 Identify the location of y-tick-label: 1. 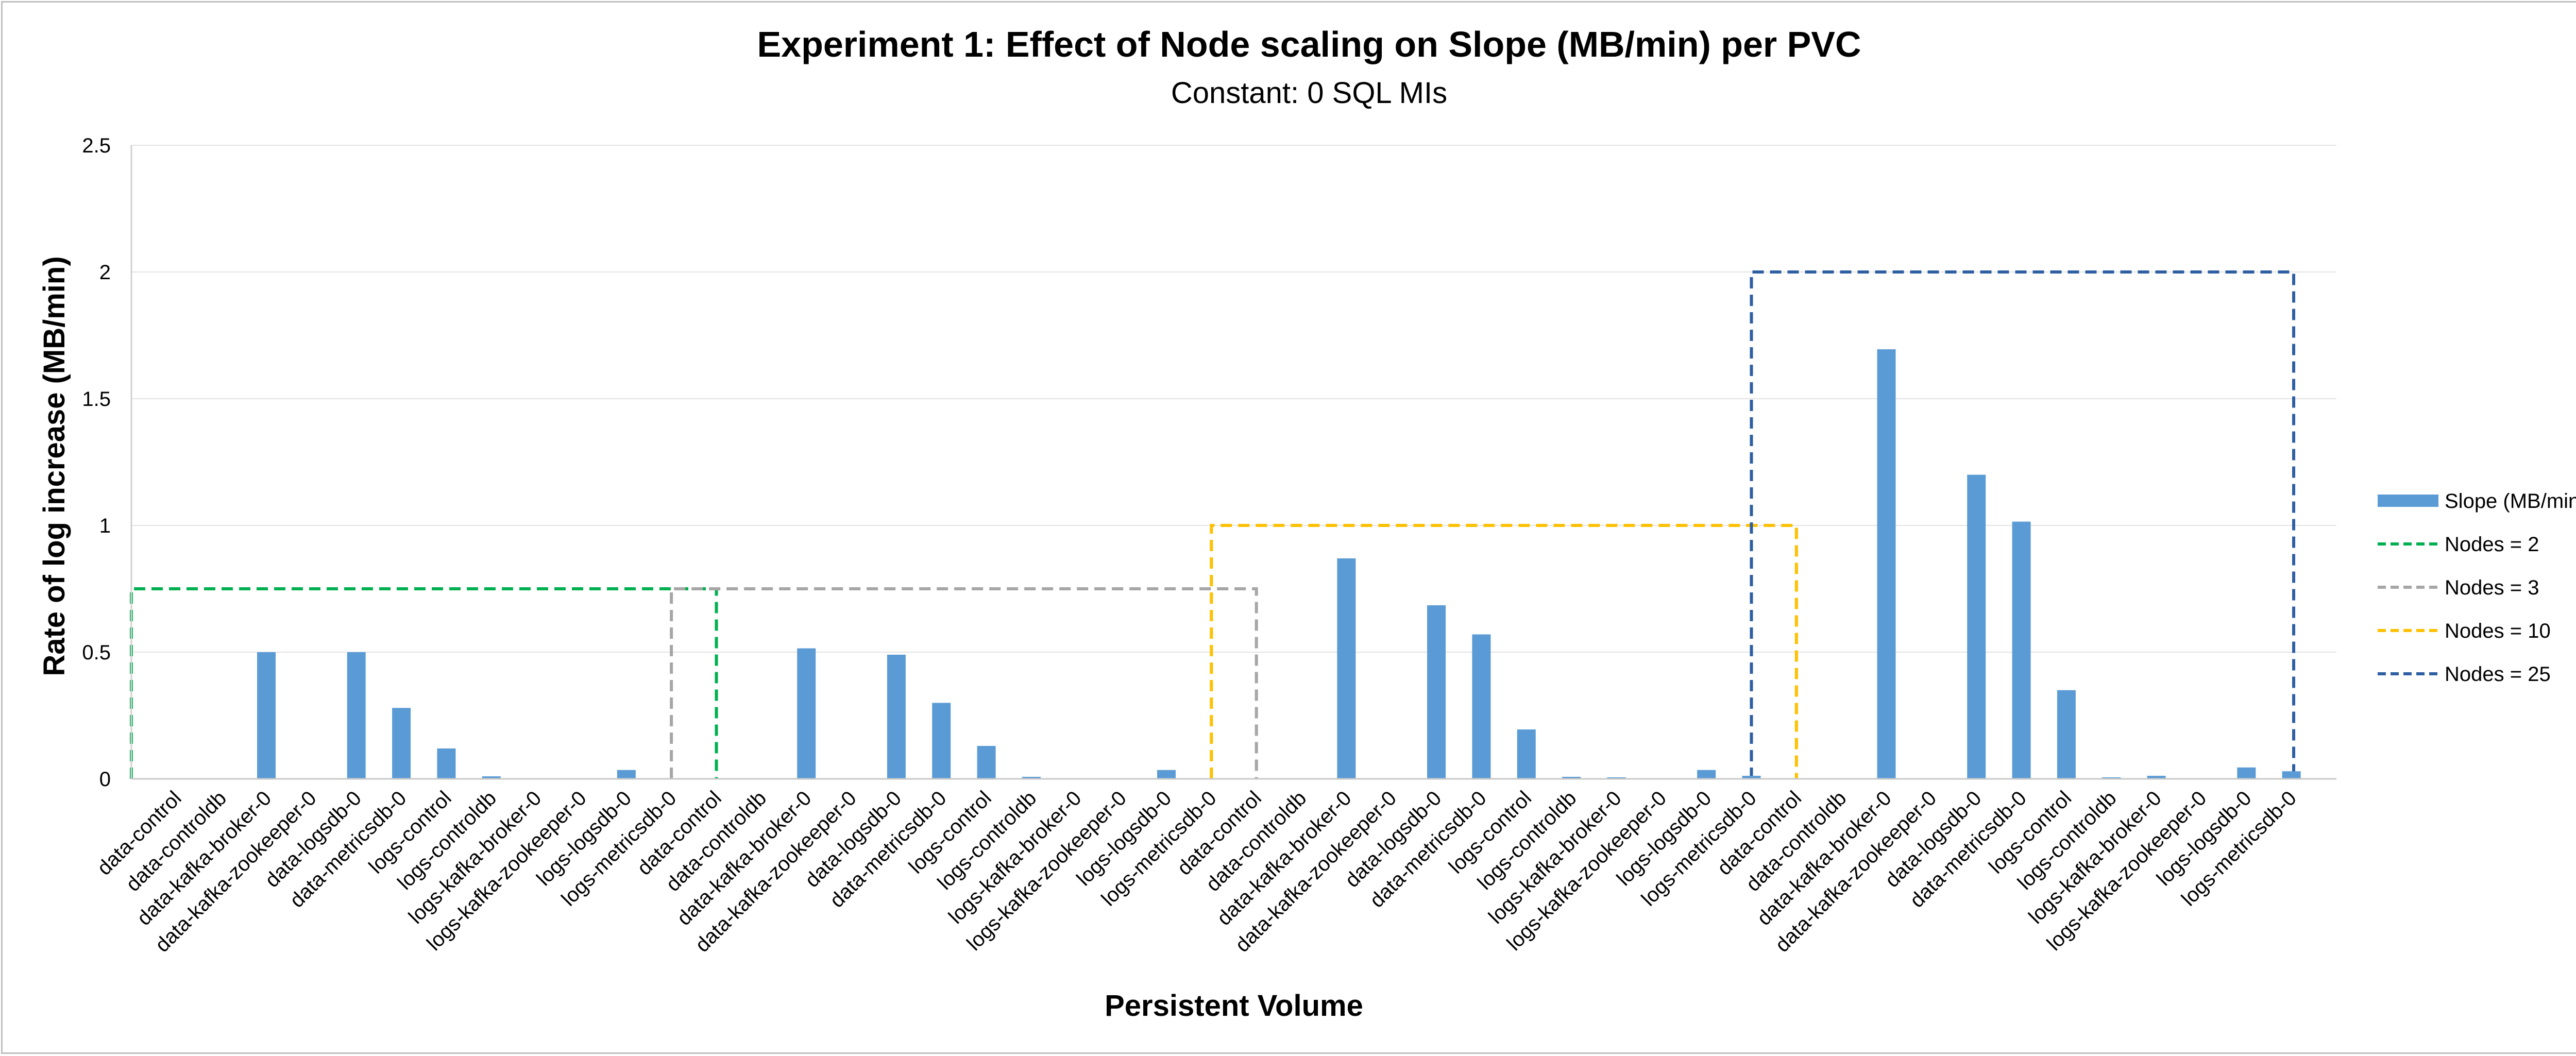
(105, 526).